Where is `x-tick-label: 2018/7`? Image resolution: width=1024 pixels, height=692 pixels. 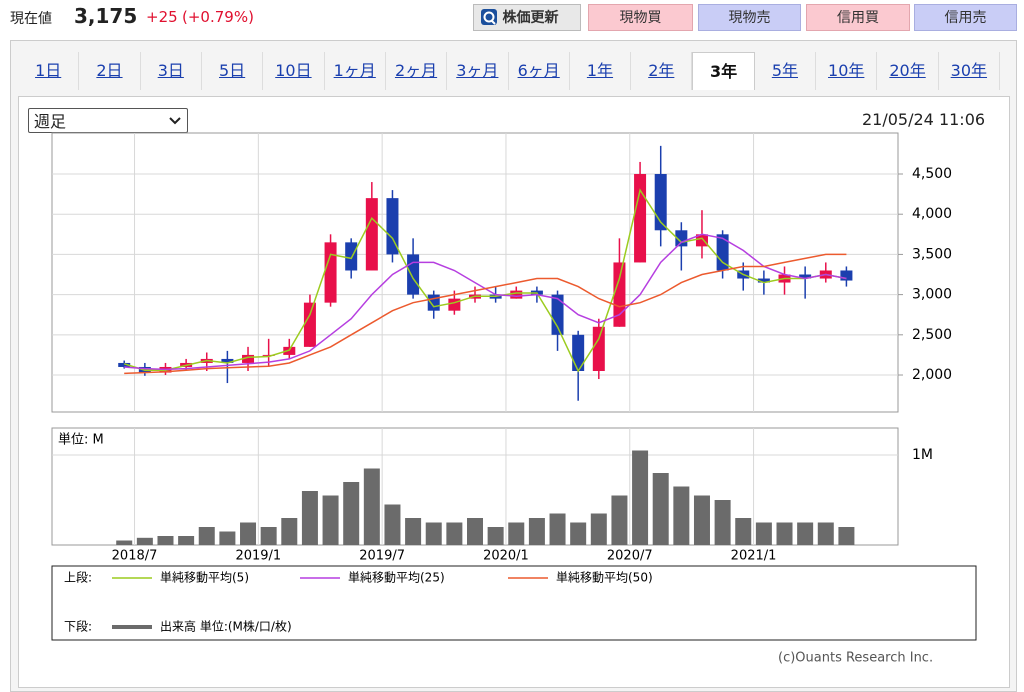
x-tick-label: 2018/7 is located at coordinates (135, 556).